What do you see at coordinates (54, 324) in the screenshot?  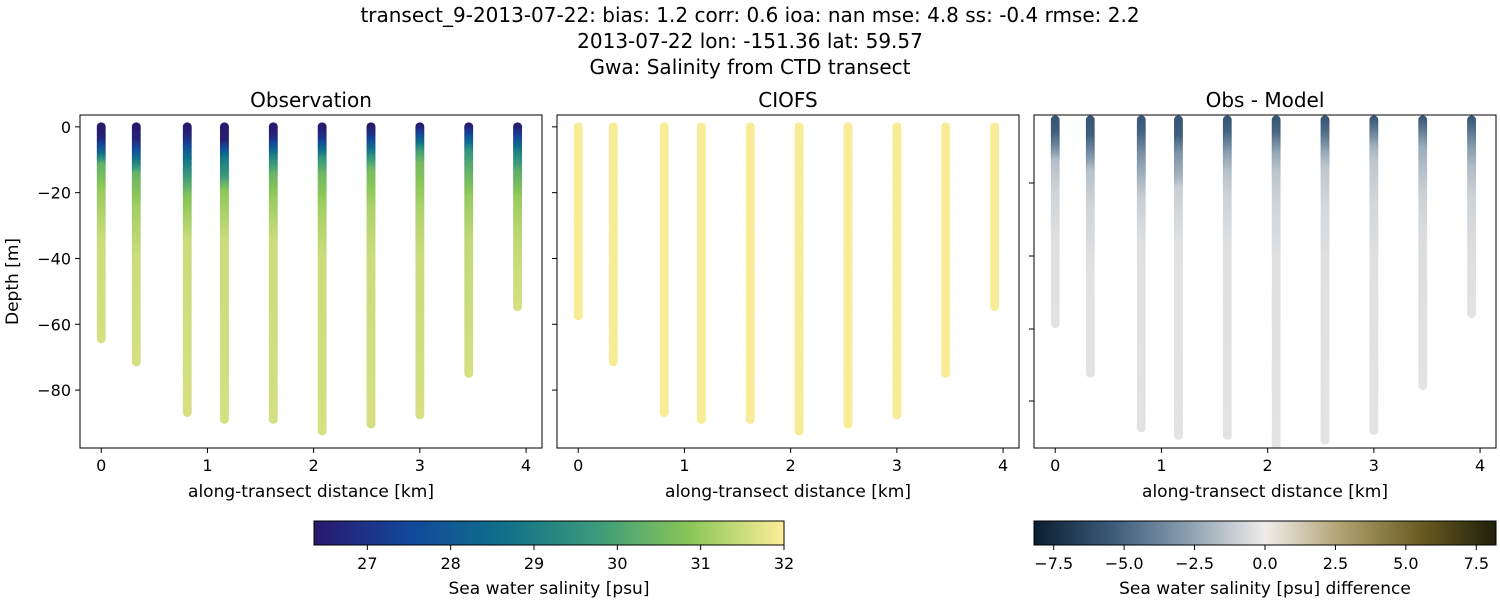 I see `y-tick-label: −60` at bounding box center [54, 324].